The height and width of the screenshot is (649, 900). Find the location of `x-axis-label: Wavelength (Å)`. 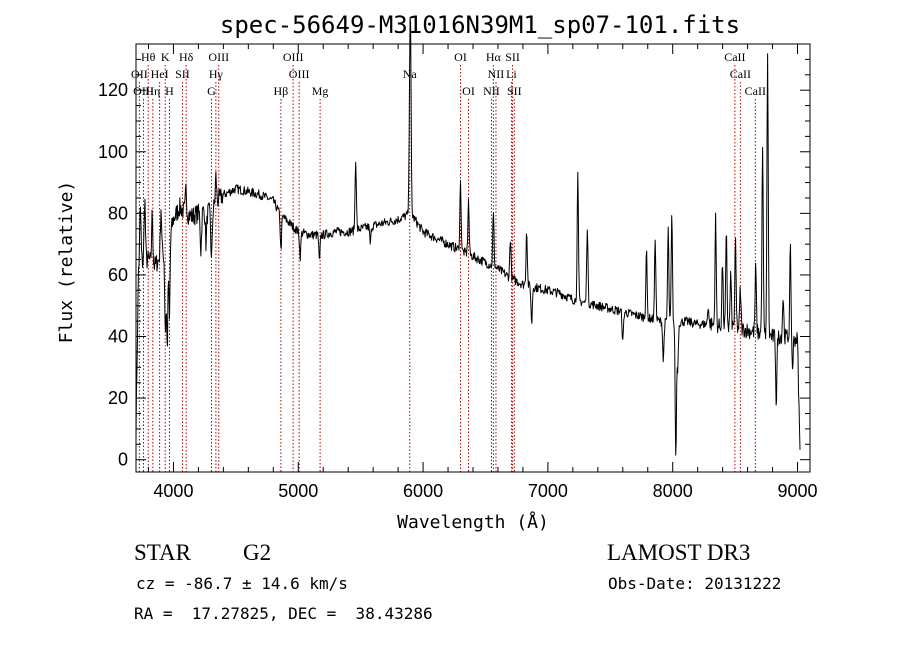

x-axis-label: Wavelength (Å) is located at coordinates (473, 522).